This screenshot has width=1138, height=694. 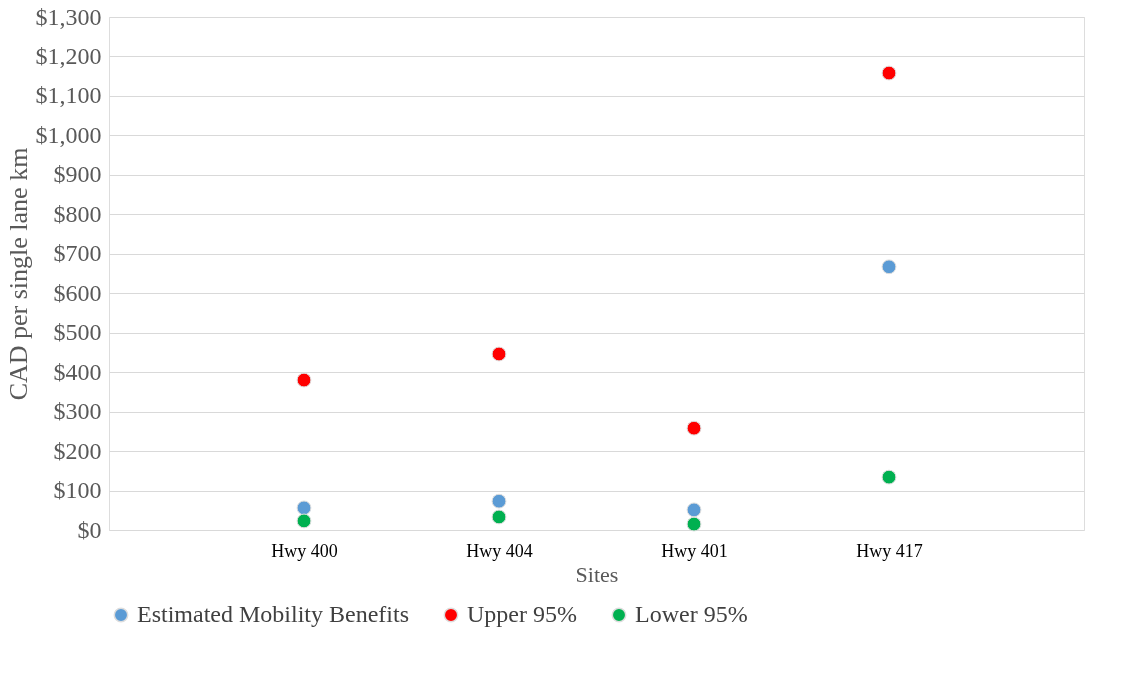 What do you see at coordinates (77, 332) in the screenshot?
I see `y-tick-label: $500` at bounding box center [77, 332].